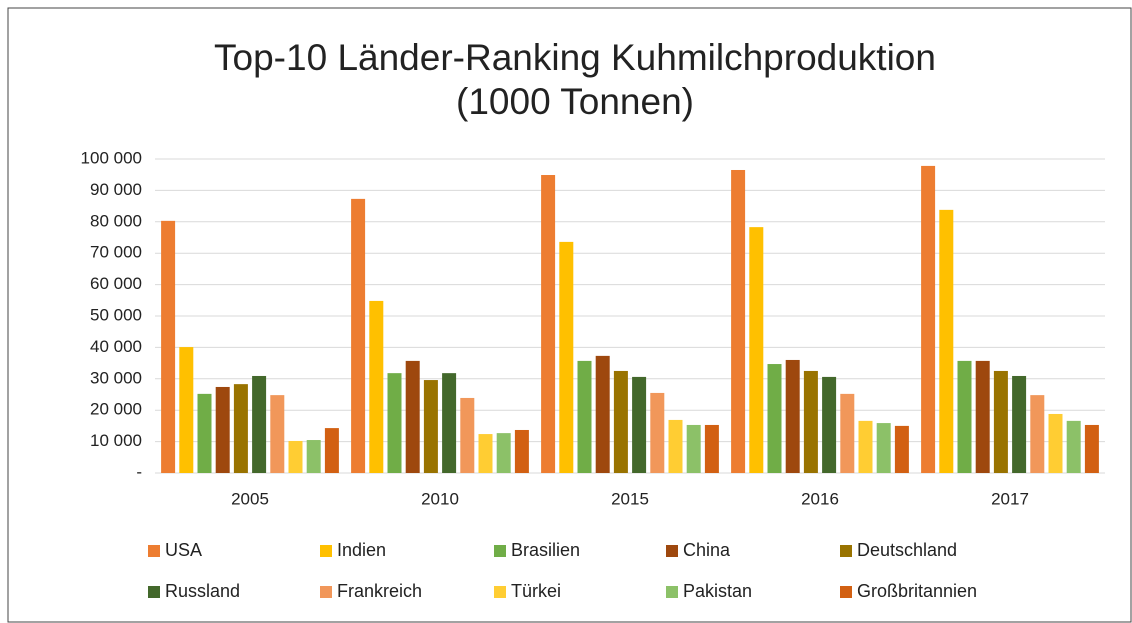 Image resolution: width=1132 pixels, height=623 pixels. Describe the element at coordinates (907, 550) in the screenshot. I see `legend-label: Deutschland` at that location.